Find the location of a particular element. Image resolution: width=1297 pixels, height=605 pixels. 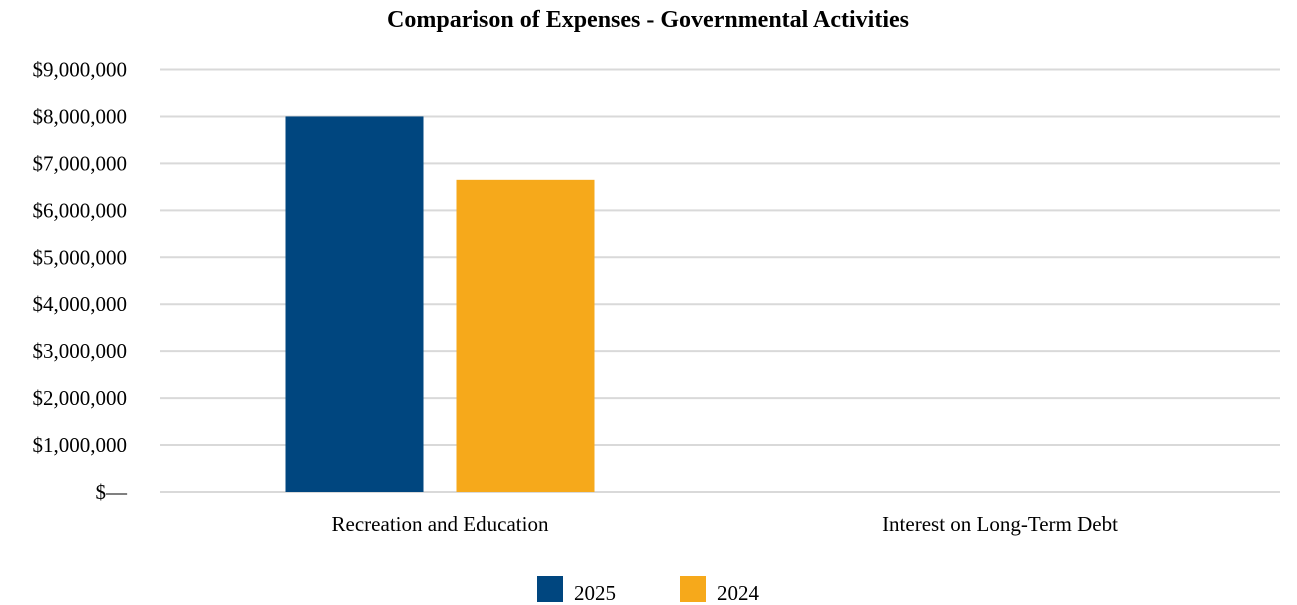

x-category-label: Interest on Long-Term Debt is located at coordinates (1000, 524).